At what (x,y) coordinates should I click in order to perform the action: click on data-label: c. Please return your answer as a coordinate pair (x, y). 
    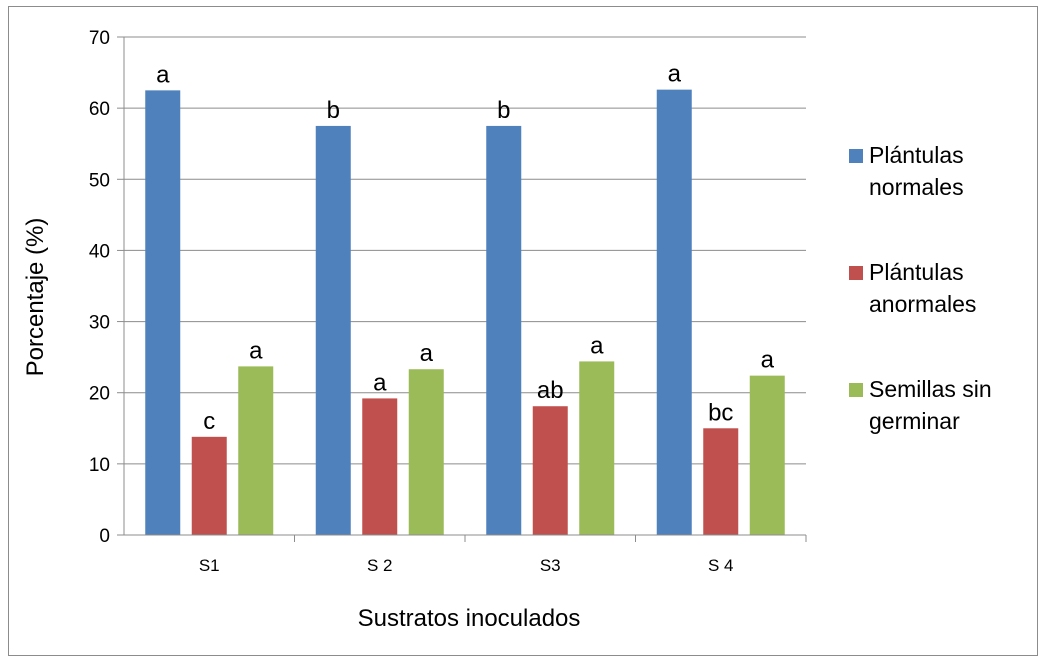
    Looking at the image, I should click on (209, 421).